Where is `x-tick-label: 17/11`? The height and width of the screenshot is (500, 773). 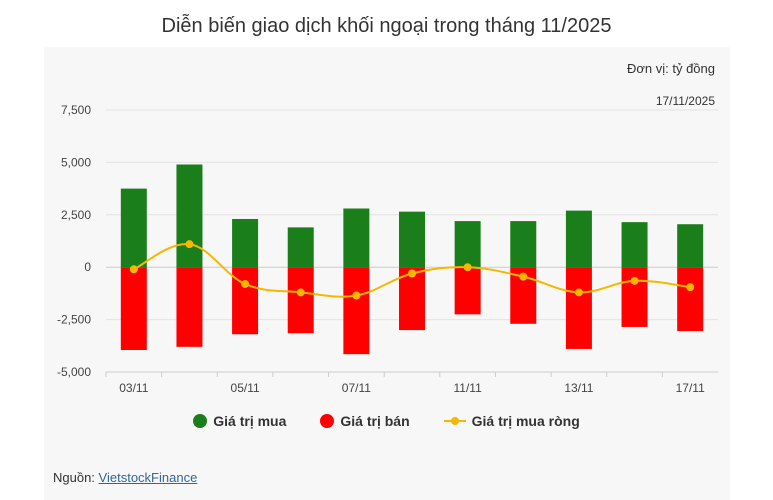 x-tick-label: 17/11 is located at coordinates (690, 388).